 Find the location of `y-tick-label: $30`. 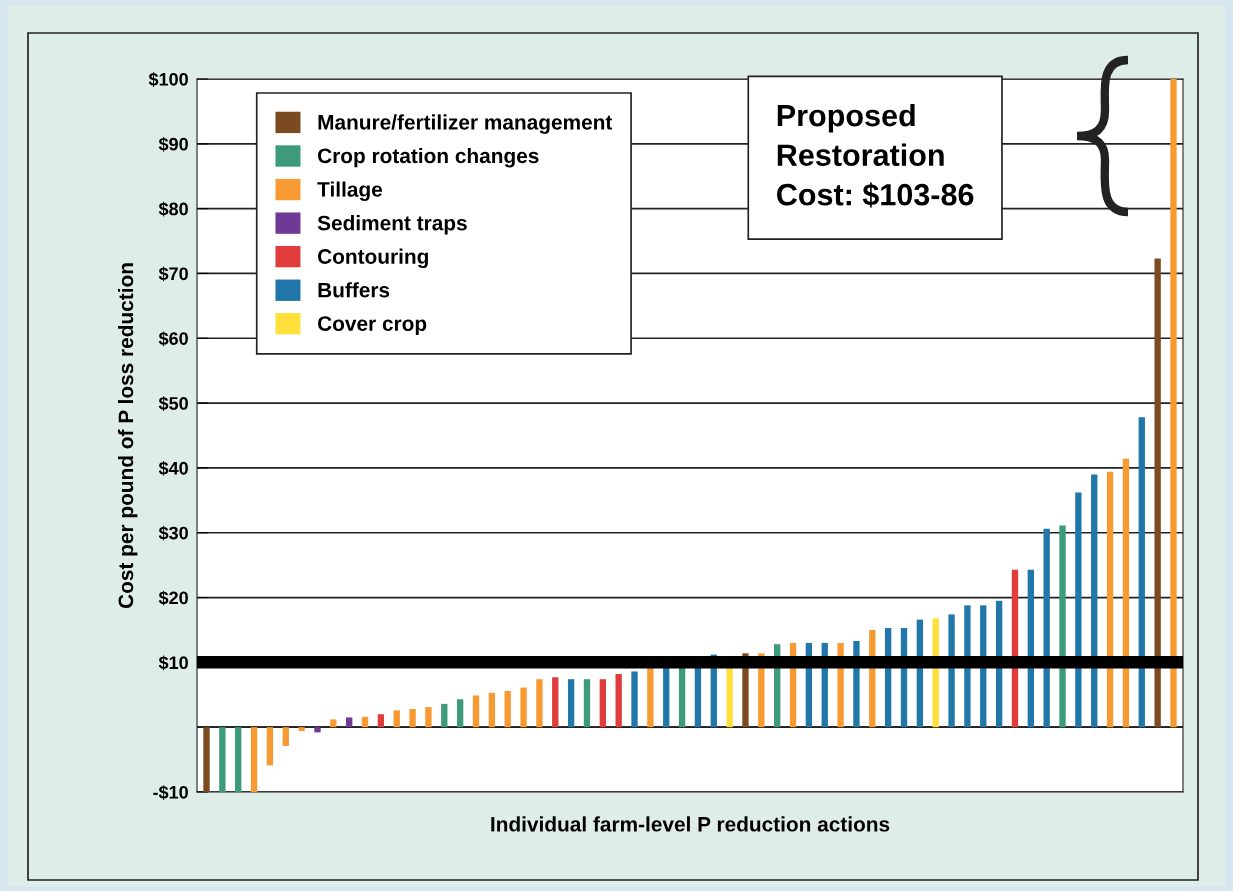

y-tick-label: $30 is located at coordinates (173, 533).